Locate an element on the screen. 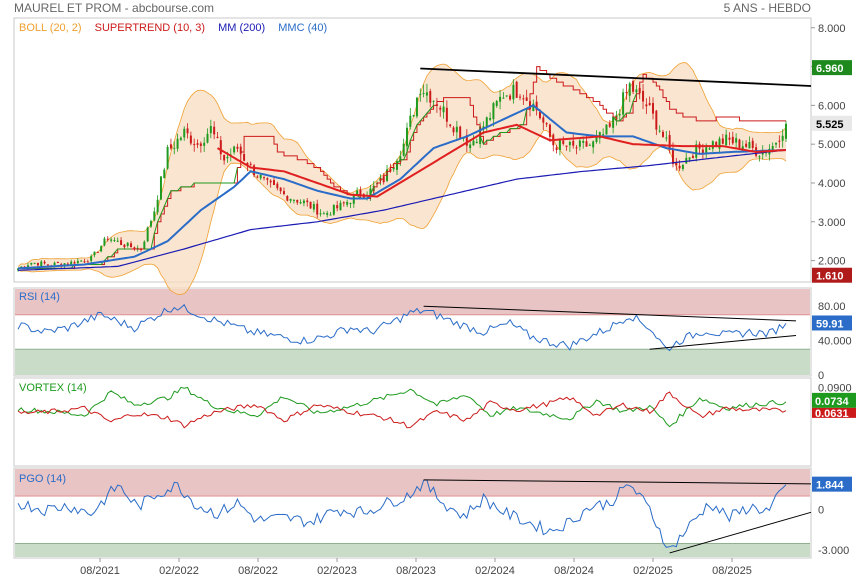  rsi-y-tick-label: 80.00 is located at coordinates (832, 307).